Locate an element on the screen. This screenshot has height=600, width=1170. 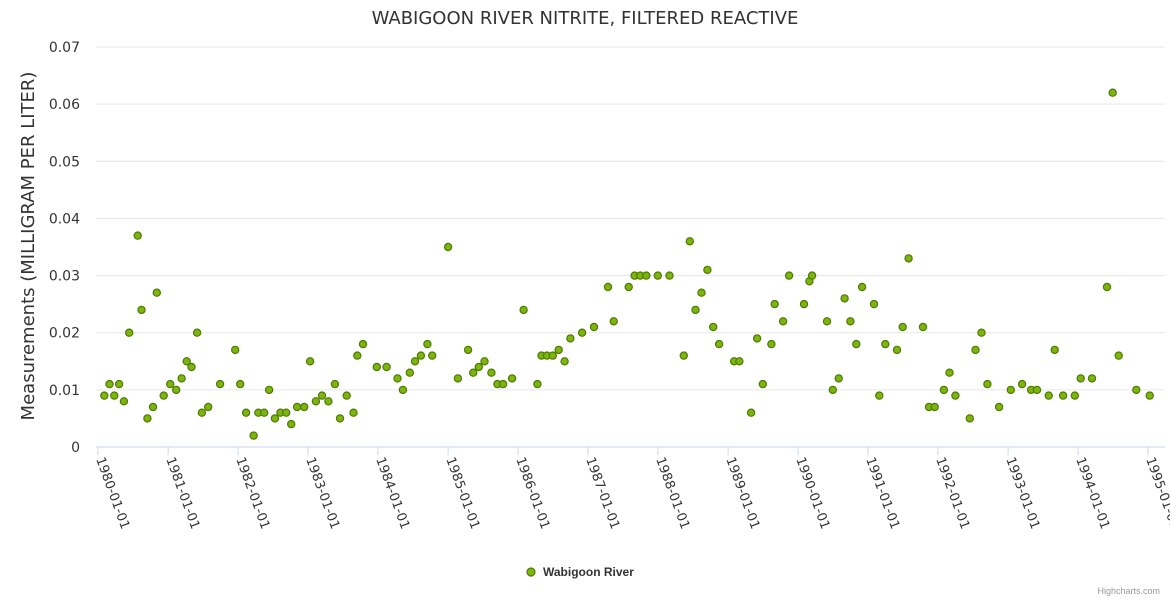
credits-link: Highcharts.com is located at coordinates (1128, 591).